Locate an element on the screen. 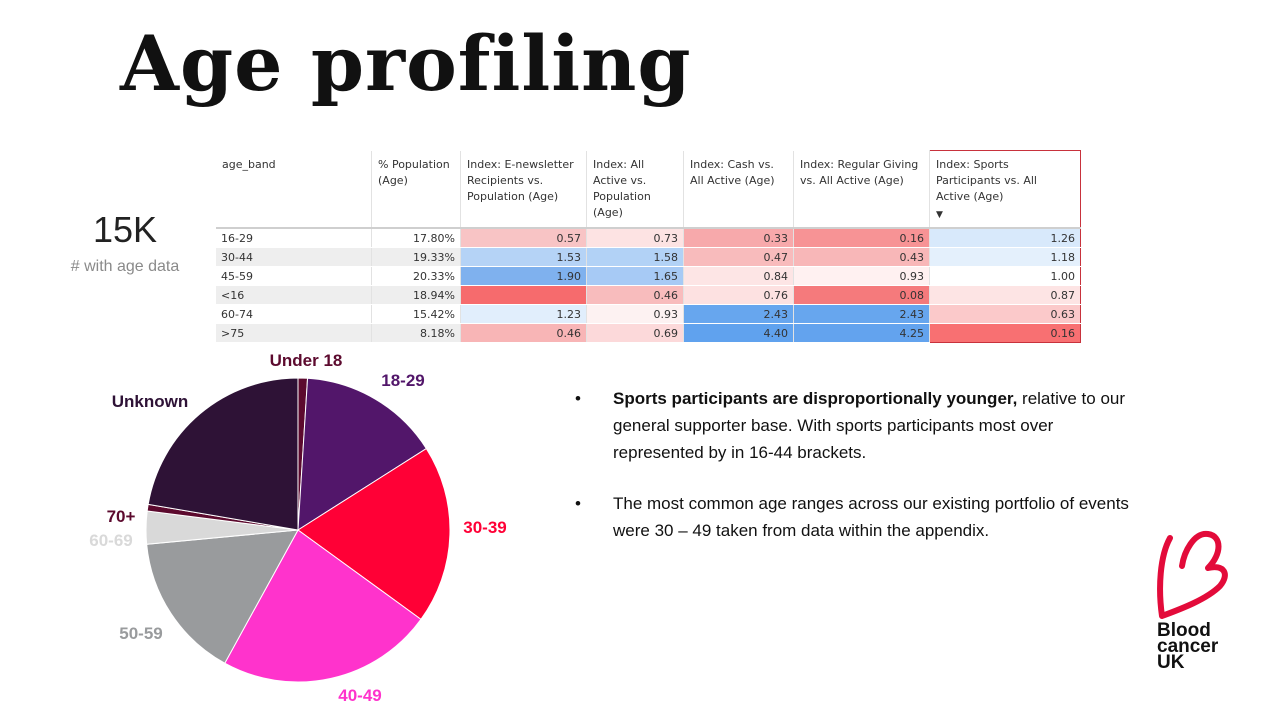  column-header-population: % Population (Age) is located at coordinates (416, 189).